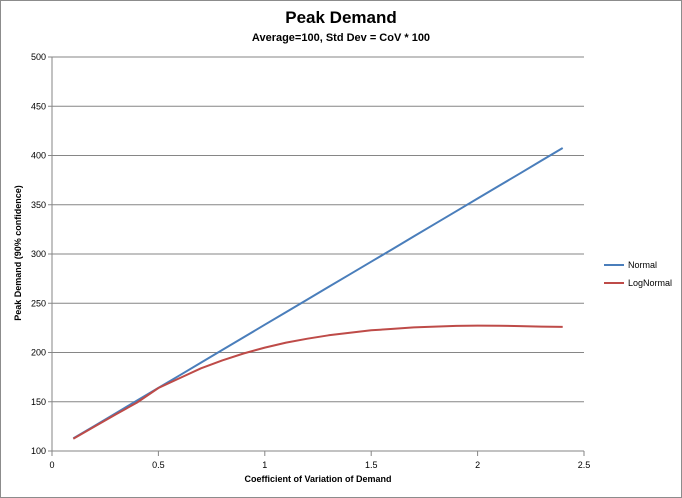 This screenshot has height=498, width=682. What do you see at coordinates (38, 353) in the screenshot?
I see `y-tick-label-200: 200` at bounding box center [38, 353].